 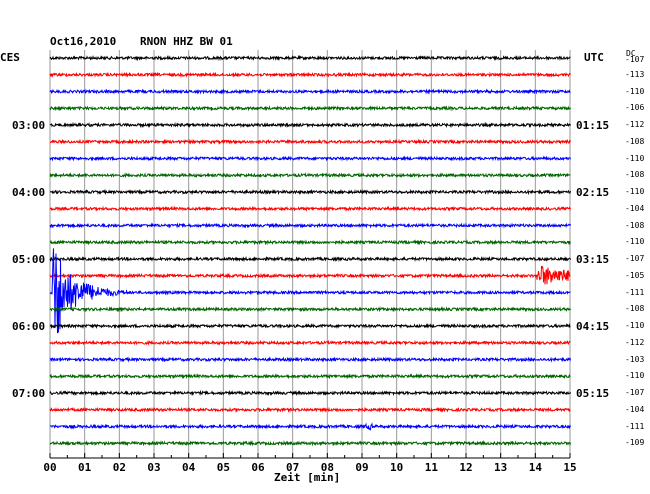 I want to click on x-tick-label-12: 12, so click(x=466, y=467).